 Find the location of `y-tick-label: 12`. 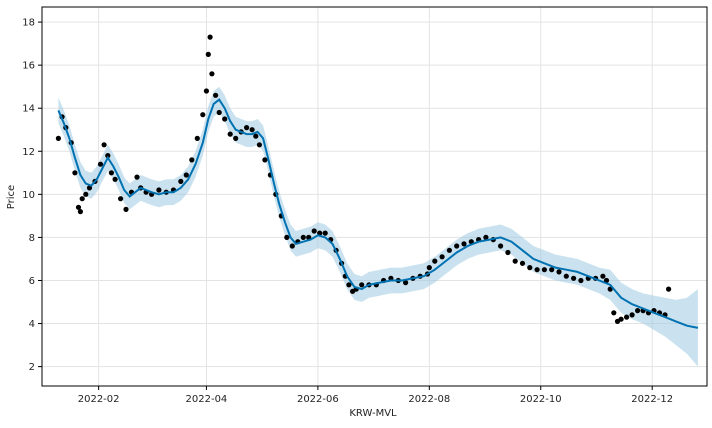

y-tick-label: 12 is located at coordinates (28, 152).